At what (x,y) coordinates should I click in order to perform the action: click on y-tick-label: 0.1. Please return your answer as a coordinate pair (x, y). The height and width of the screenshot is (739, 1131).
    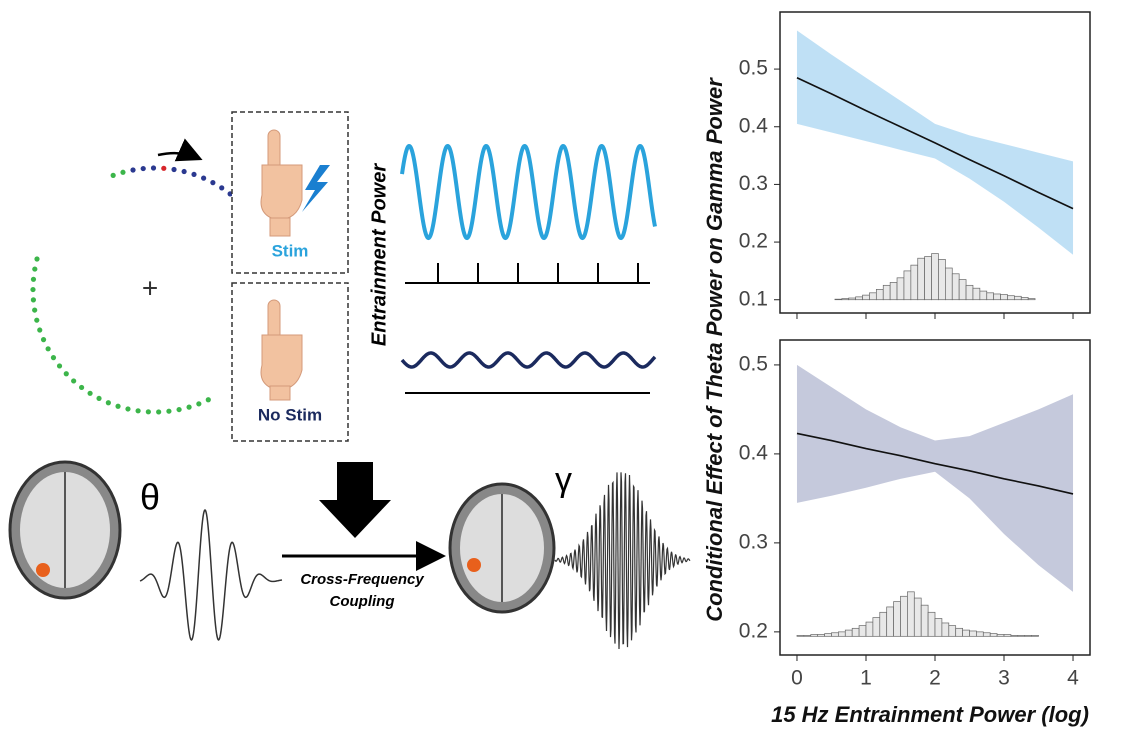
    Looking at the image, I should click on (753, 298).